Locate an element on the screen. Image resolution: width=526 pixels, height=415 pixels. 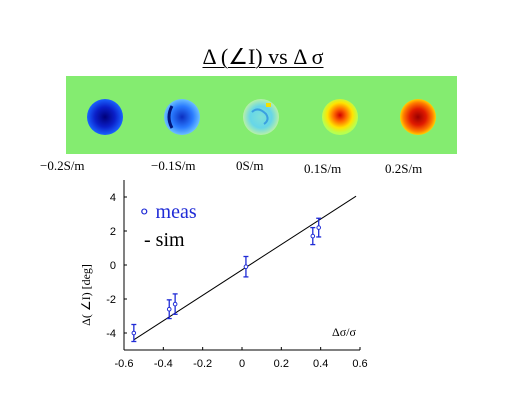
y-axis-label: Δ( ∠I) [deg] is located at coordinates (86, 295).